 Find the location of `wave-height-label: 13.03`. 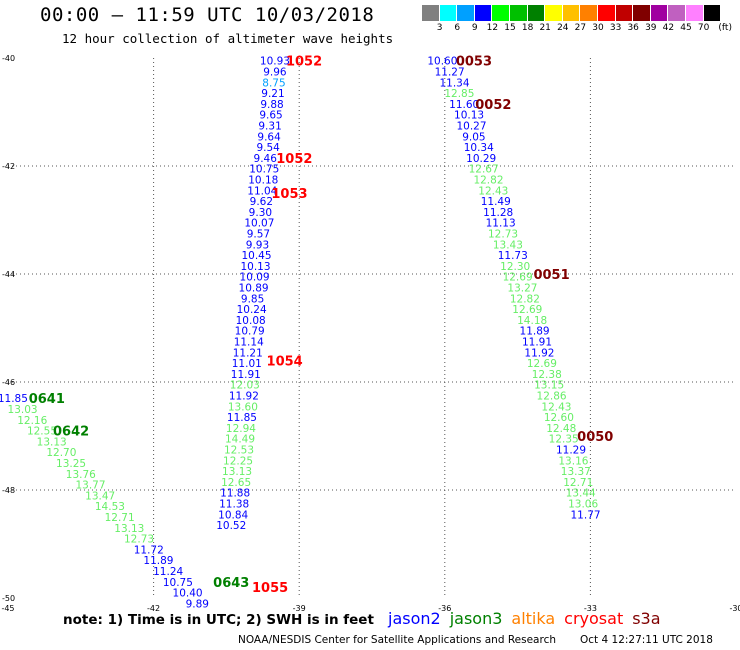

wave-height-label: 13.03 is located at coordinates (23, 410).